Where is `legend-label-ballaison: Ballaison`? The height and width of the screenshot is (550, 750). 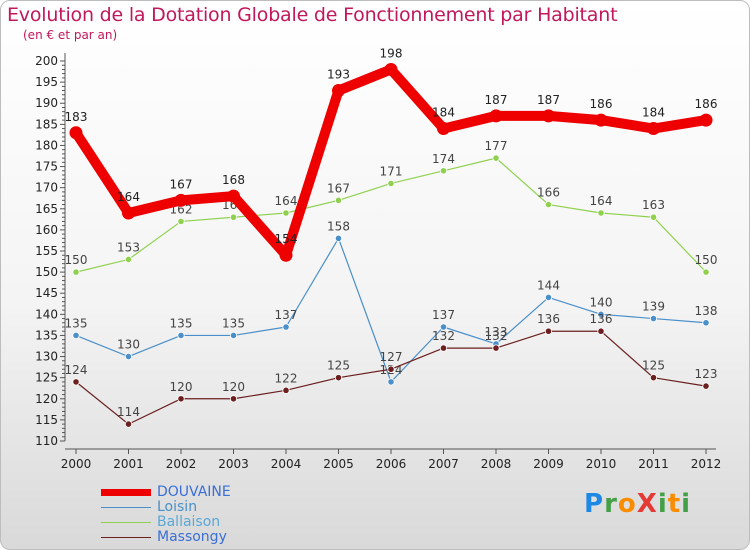
legend-label-ballaison: Ballaison is located at coordinates (189, 522).